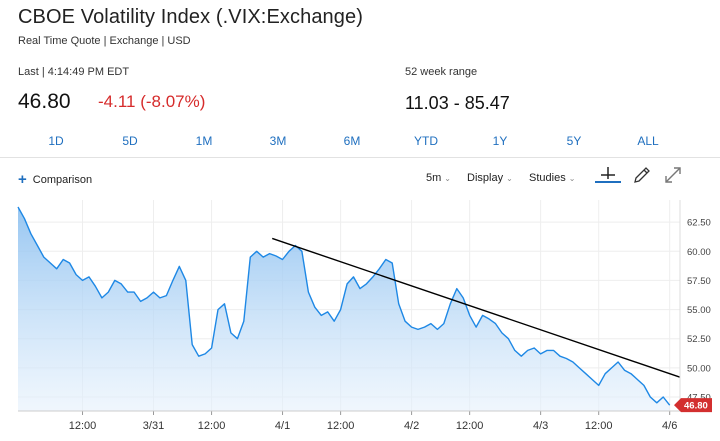 The width and height of the screenshot is (720, 441). Describe the element at coordinates (457, 103) in the screenshot. I see `range-value: 11.03 - 85.47` at that location.